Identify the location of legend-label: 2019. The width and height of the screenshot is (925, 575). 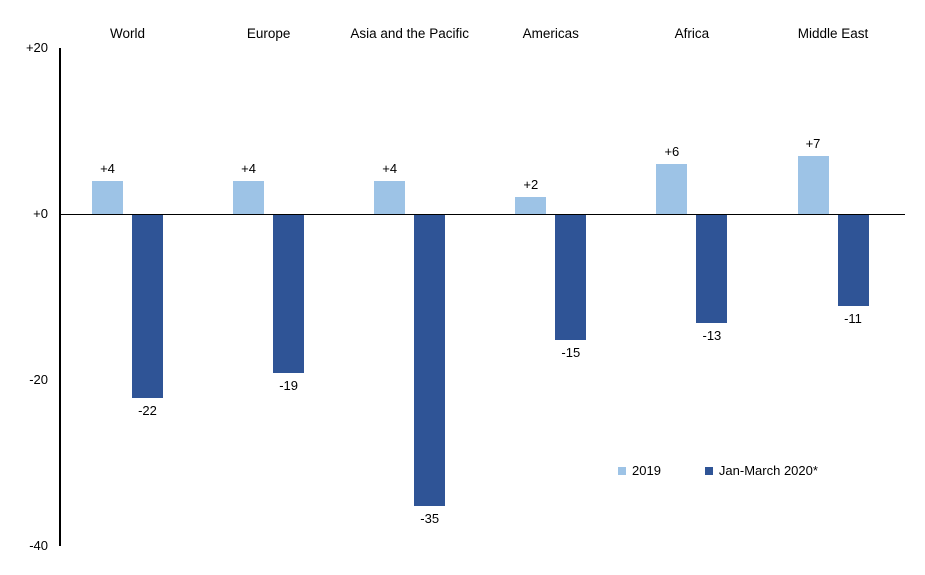
(646, 470).